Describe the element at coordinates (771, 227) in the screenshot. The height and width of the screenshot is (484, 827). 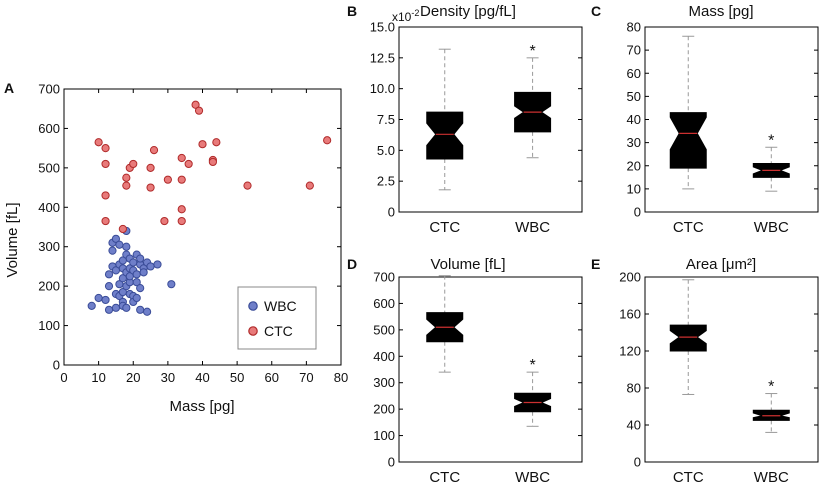
I see `panel-c-wbc-category-label: WBC` at that location.